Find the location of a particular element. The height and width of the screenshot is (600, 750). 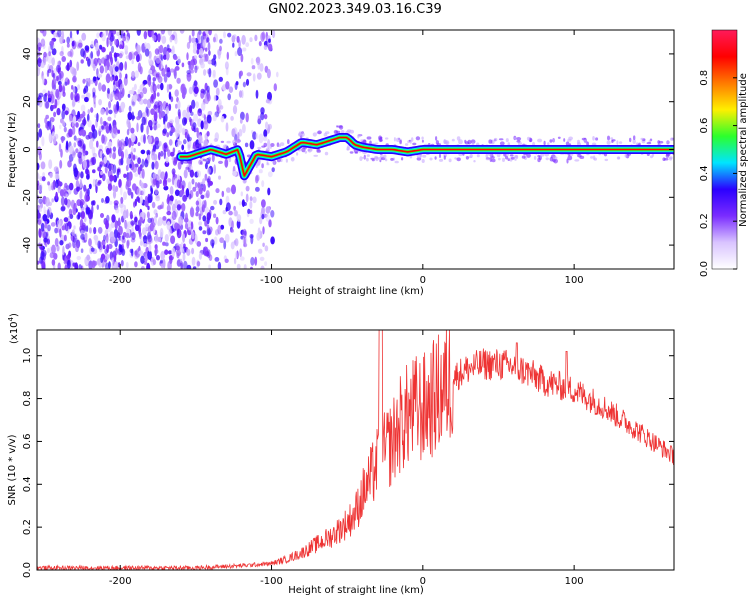

snr-y-multiplier: (x104) is located at coordinates (13, 328).